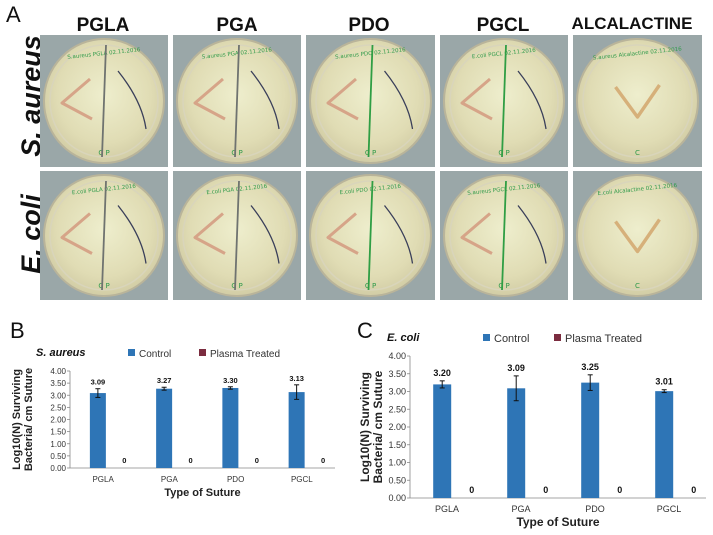  Describe the element at coordinates (61, 353) in the screenshot. I see `chart-title: S. aureus` at that location.